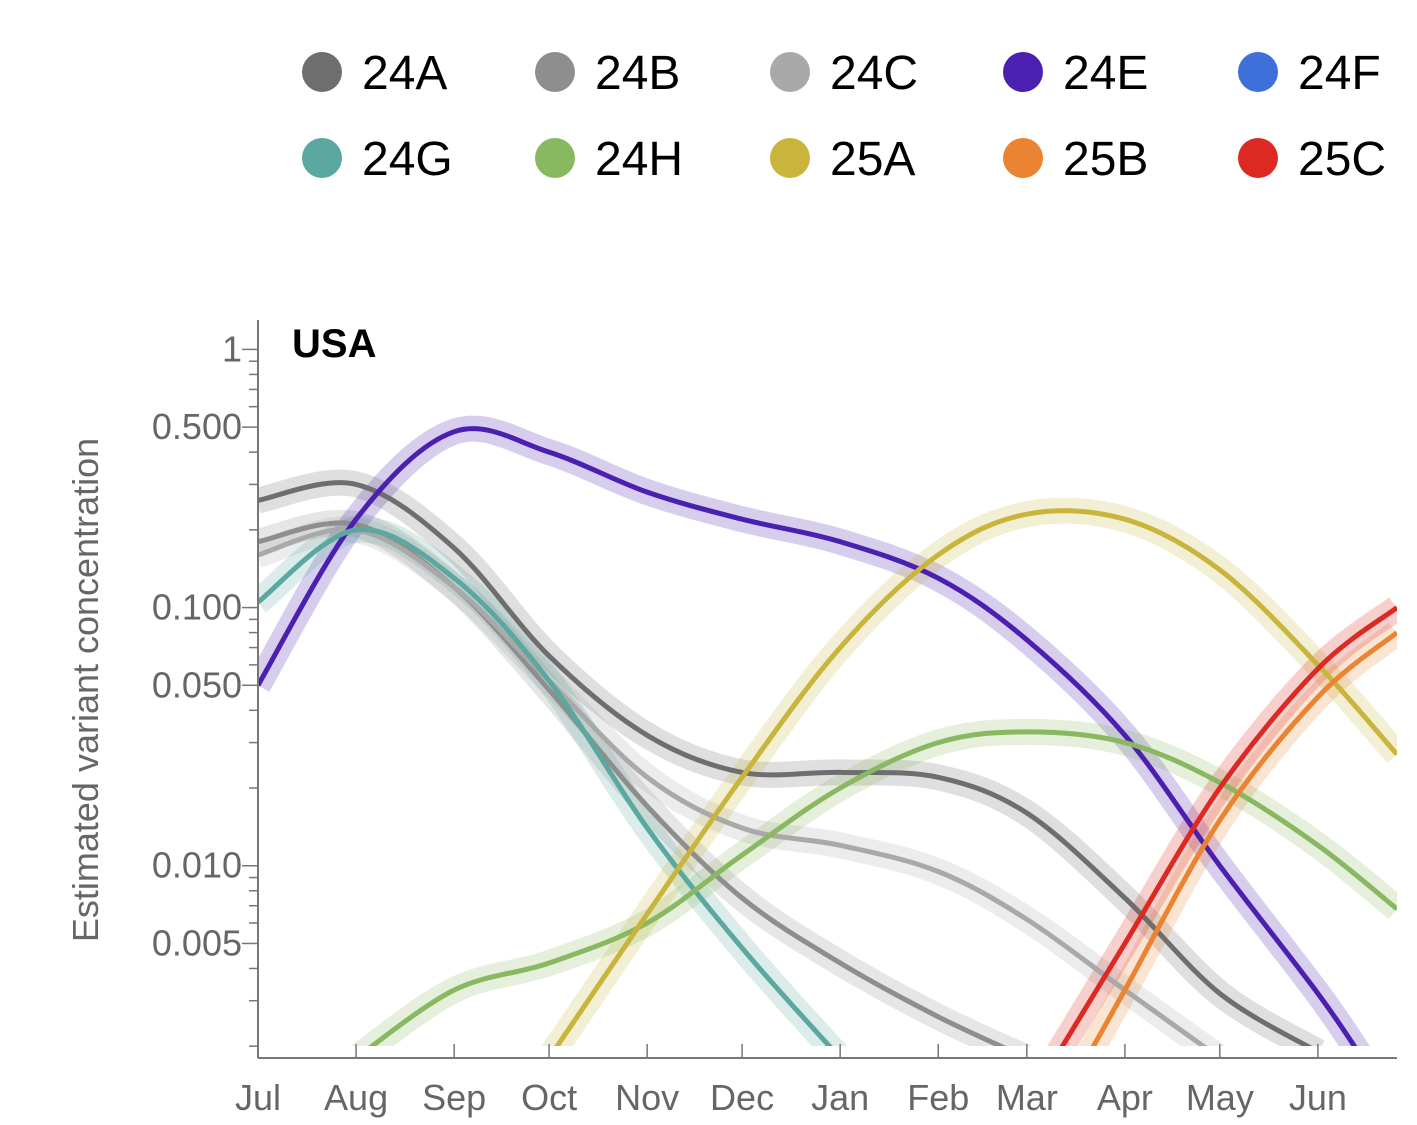 The image size is (1417, 1125). I want to click on y-tick-label: 0.005, so click(197, 942).